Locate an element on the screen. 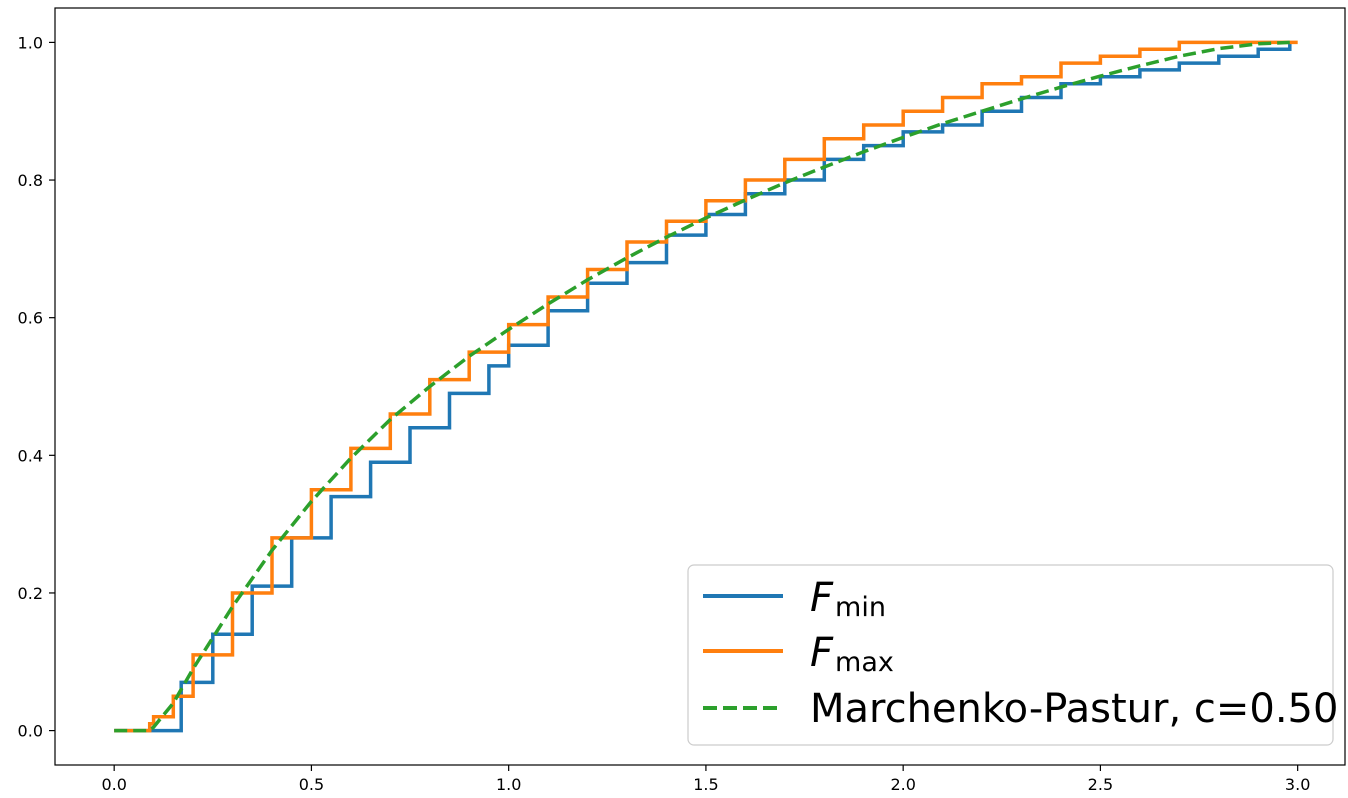 This screenshot has width=1348, height=798. y-tick-label: 1.0 is located at coordinates (30, 42).